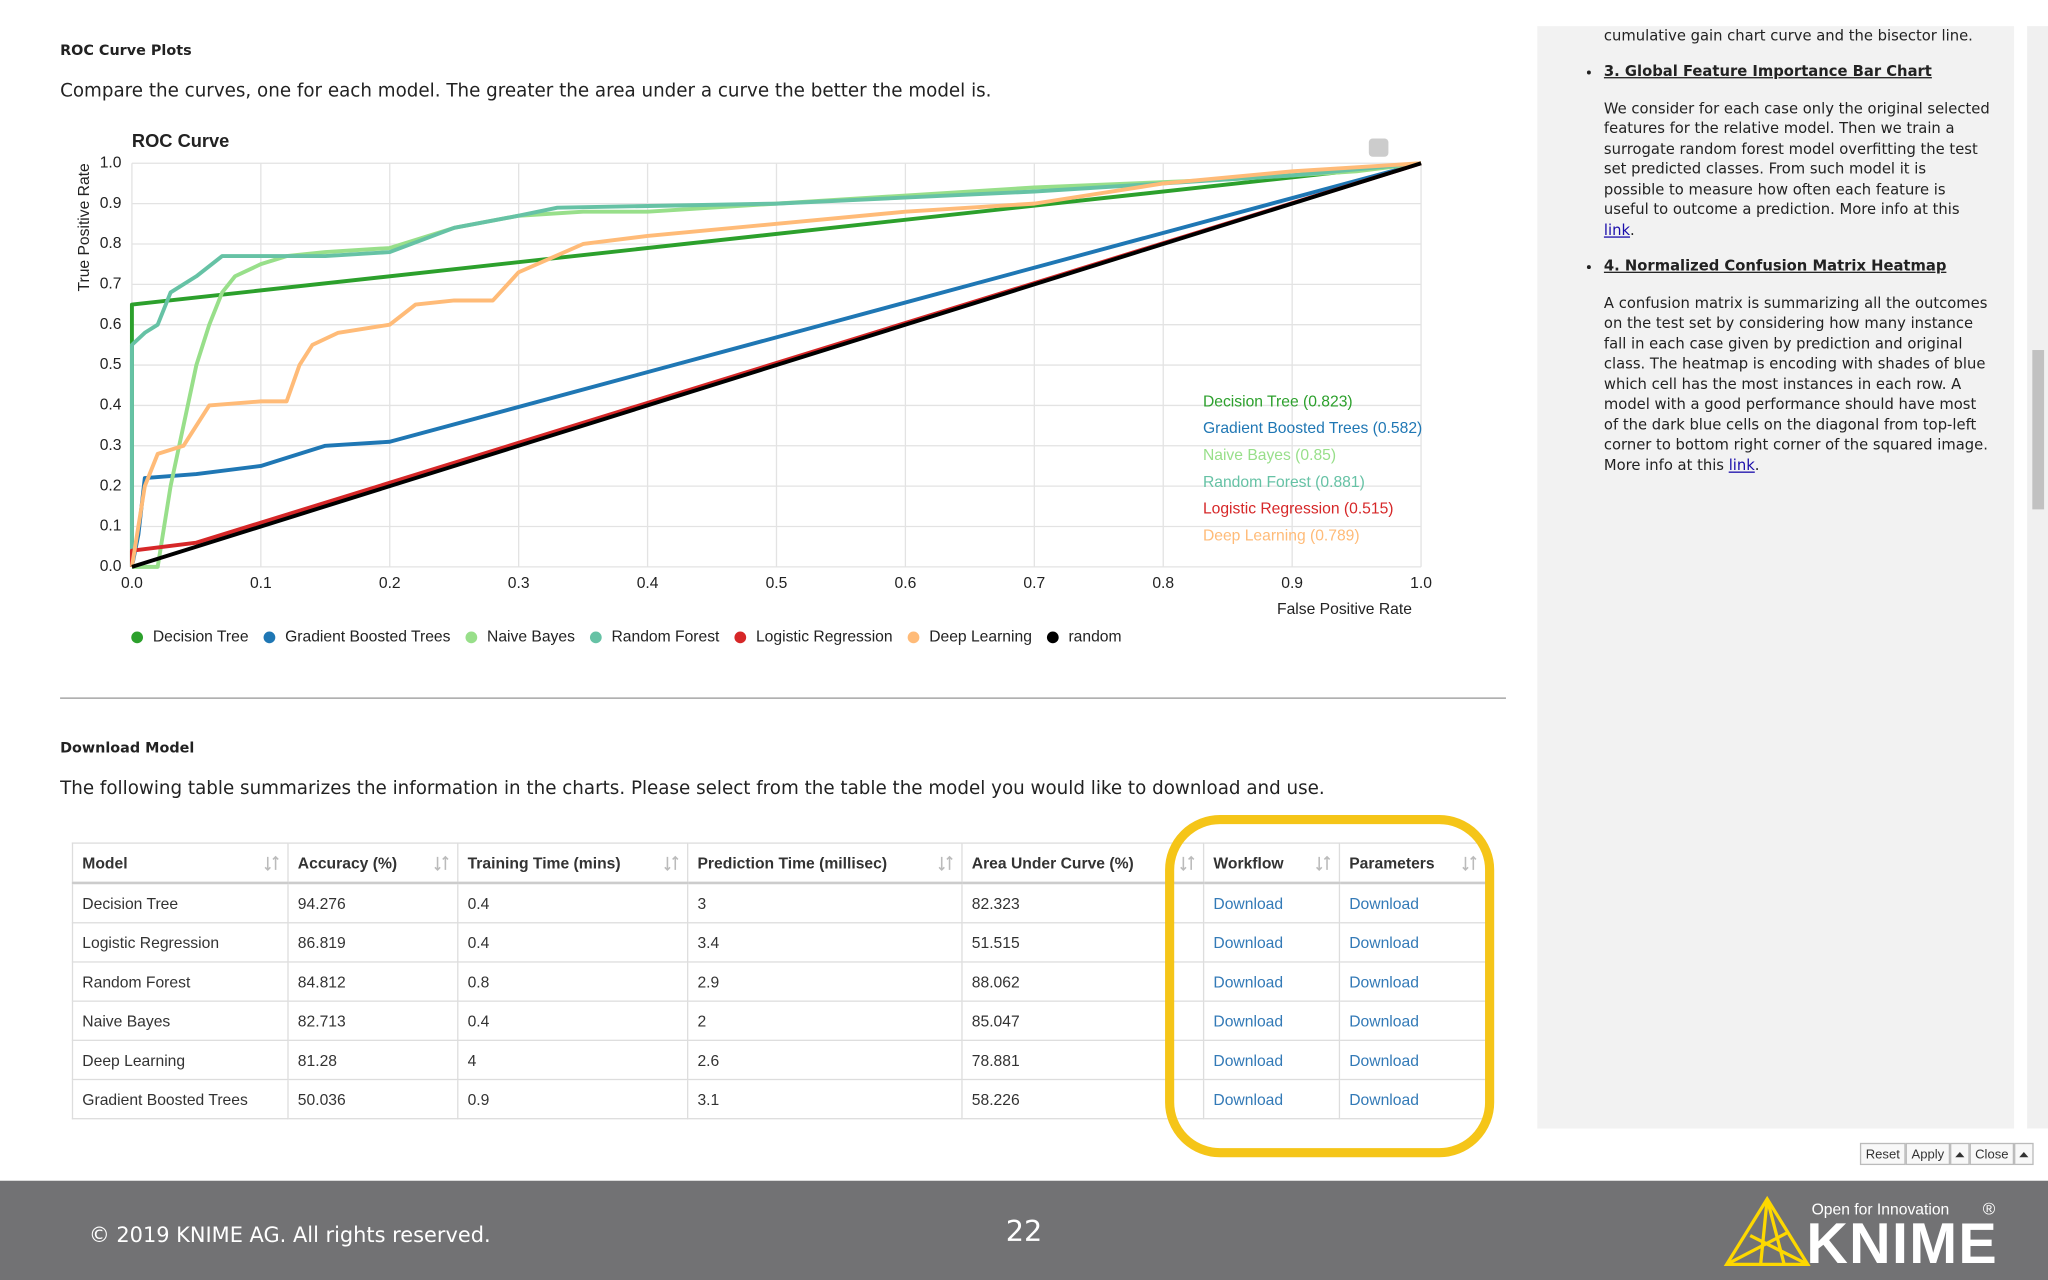  What do you see at coordinates (321, 981) in the screenshot?
I see `cell-text: 84.812` at bounding box center [321, 981].